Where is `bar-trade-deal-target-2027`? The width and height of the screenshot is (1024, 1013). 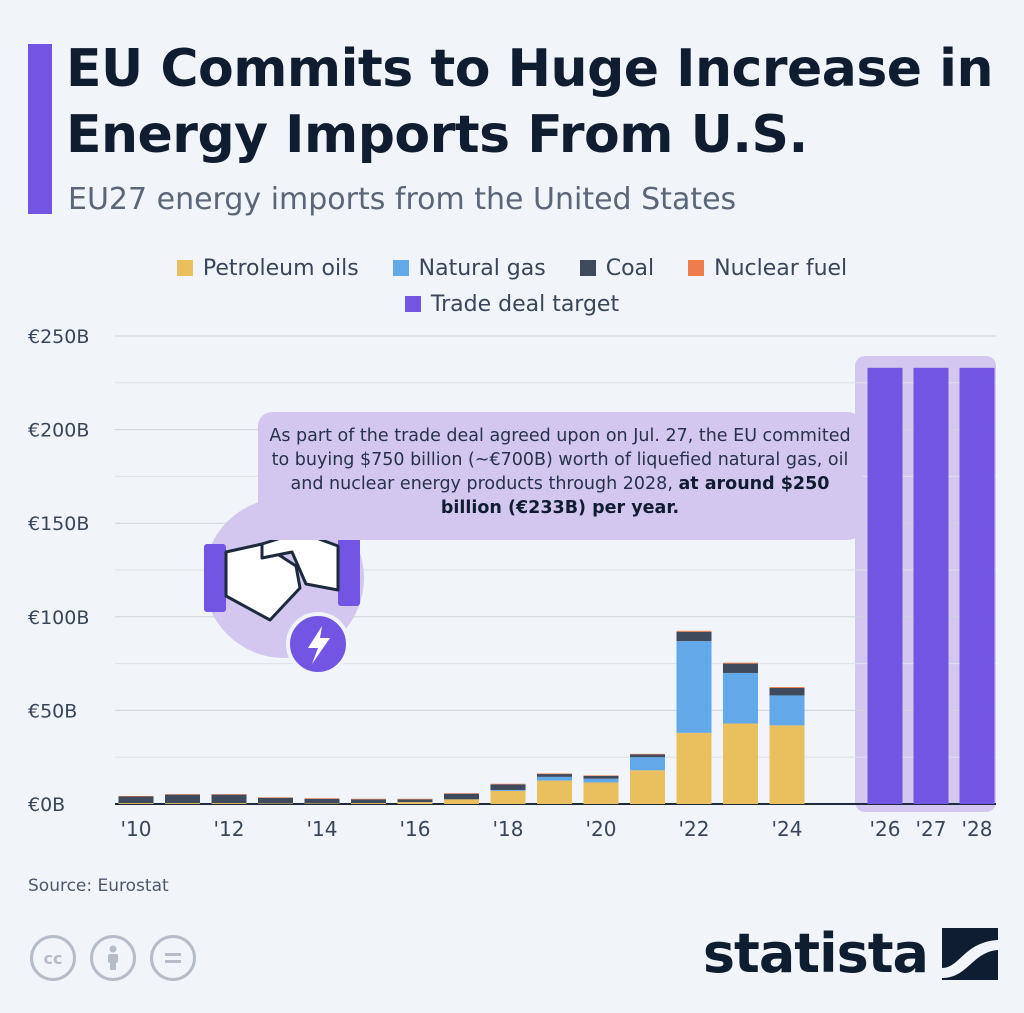
bar-trade-deal-target-2027 is located at coordinates (931, 585).